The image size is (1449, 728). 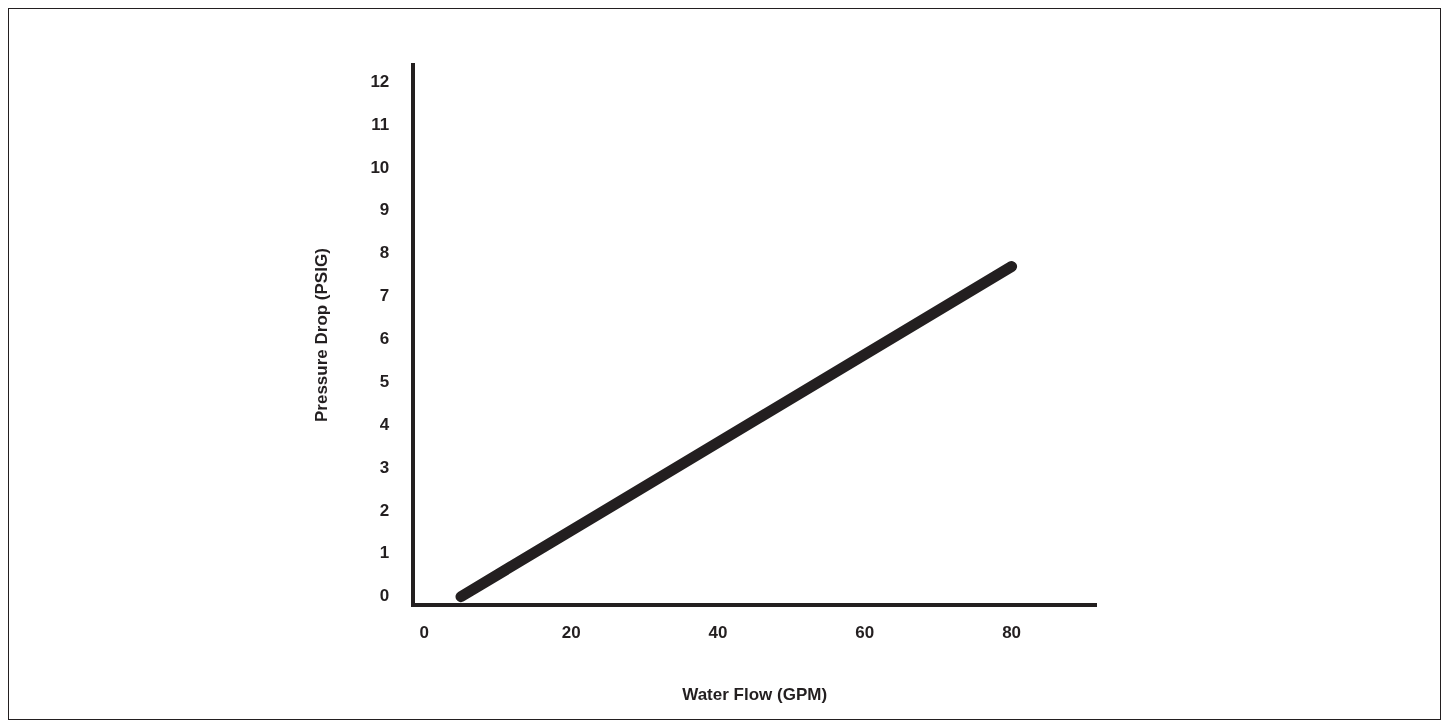 What do you see at coordinates (380, 124) in the screenshot?
I see `y-tick-label: 11` at bounding box center [380, 124].